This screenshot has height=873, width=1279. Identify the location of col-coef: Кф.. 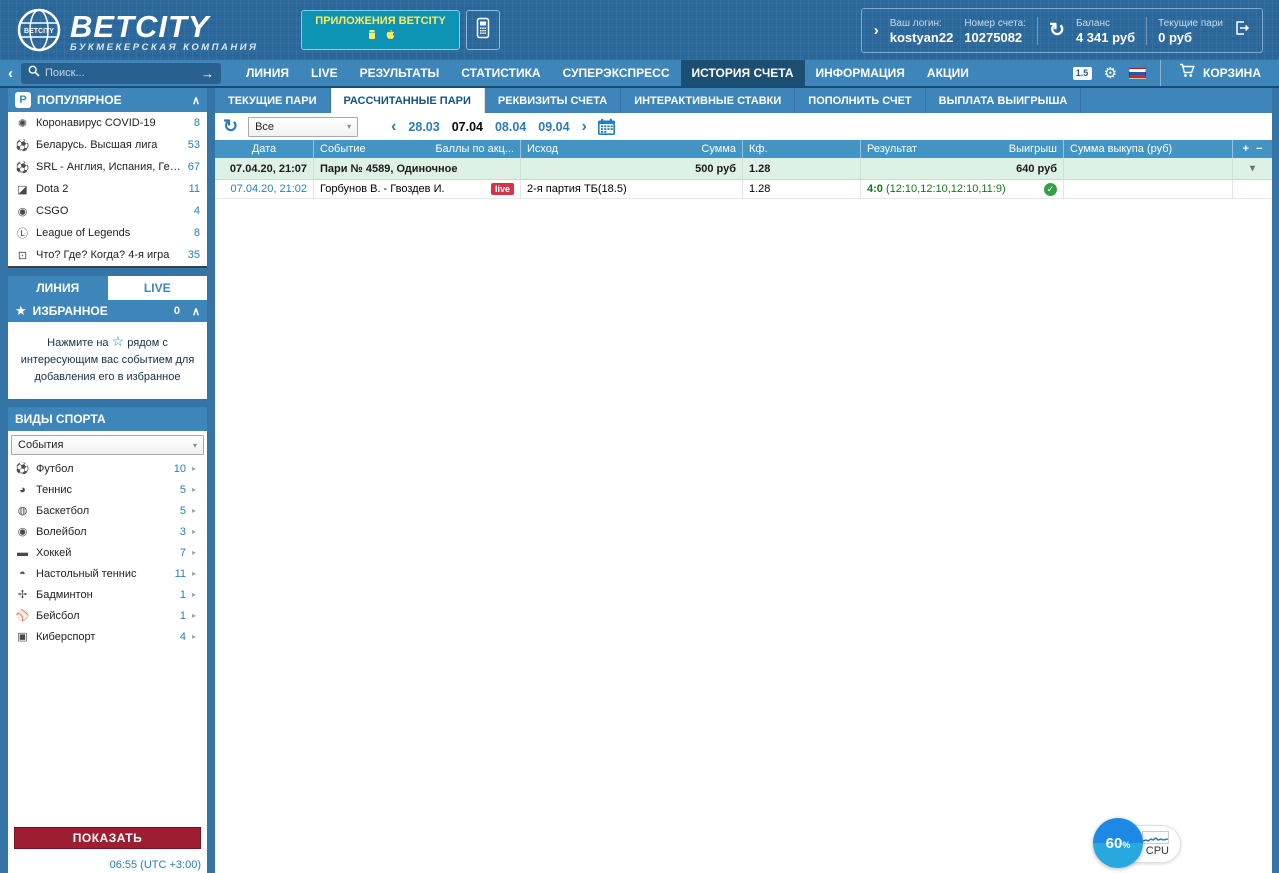
(801, 149).